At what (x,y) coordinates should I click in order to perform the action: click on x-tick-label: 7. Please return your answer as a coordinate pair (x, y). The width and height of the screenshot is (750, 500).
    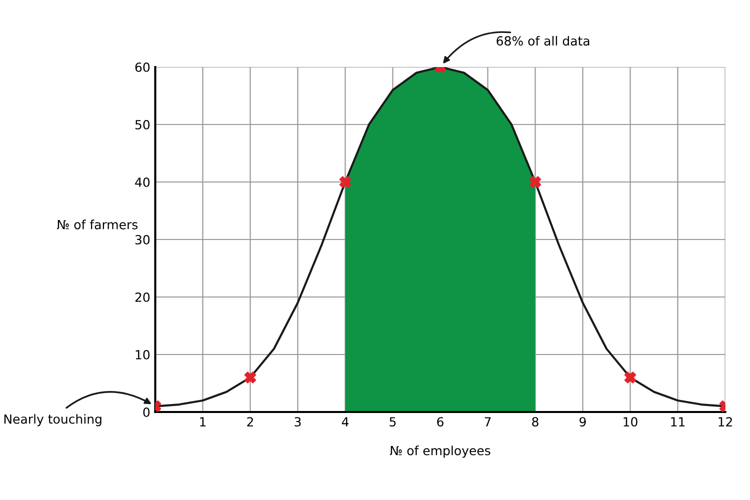
    Looking at the image, I should click on (487, 421).